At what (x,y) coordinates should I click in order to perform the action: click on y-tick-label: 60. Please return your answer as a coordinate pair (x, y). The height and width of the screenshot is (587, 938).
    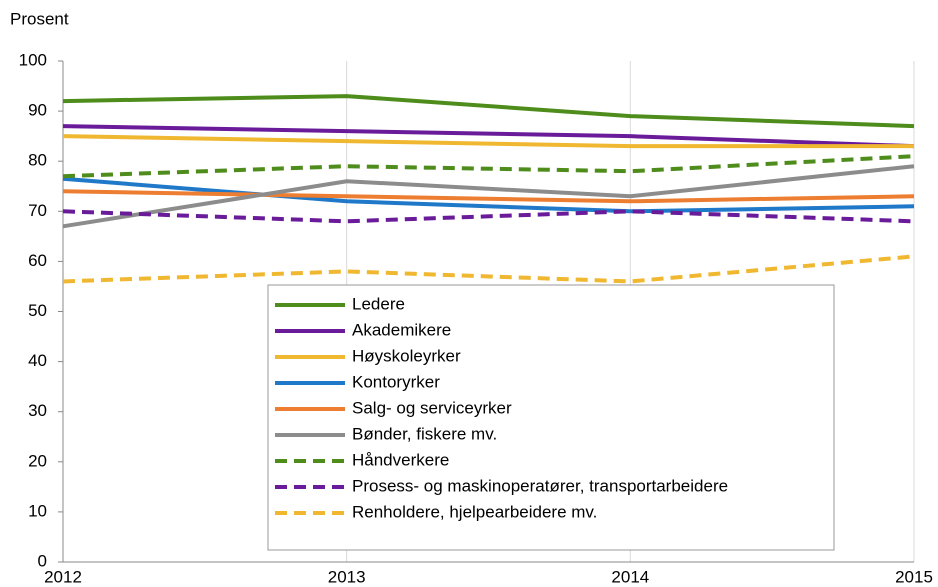
    Looking at the image, I should click on (37, 260).